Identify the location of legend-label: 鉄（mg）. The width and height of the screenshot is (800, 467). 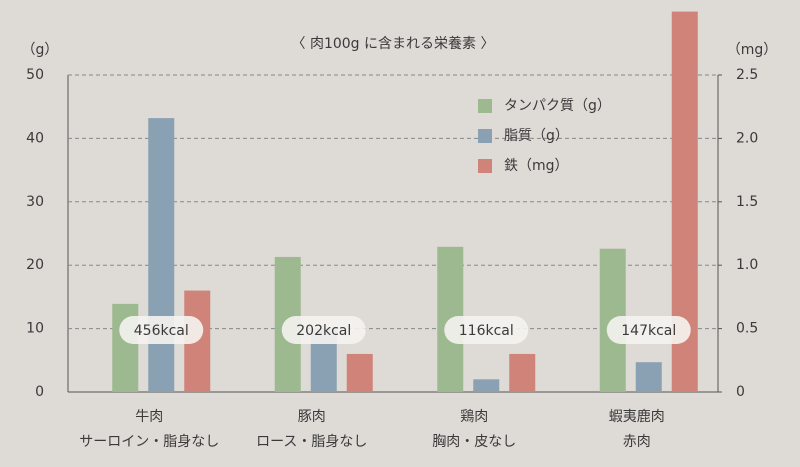
(536, 166).